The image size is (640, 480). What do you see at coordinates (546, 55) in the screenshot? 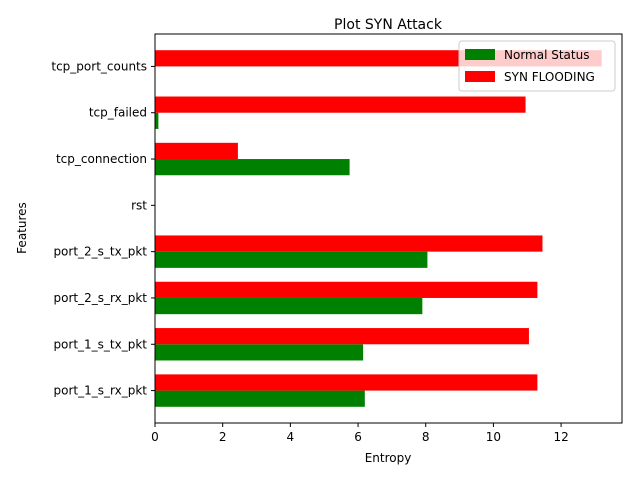
I see `legend-label-normal-status: Normal Status` at bounding box center [546, 55].